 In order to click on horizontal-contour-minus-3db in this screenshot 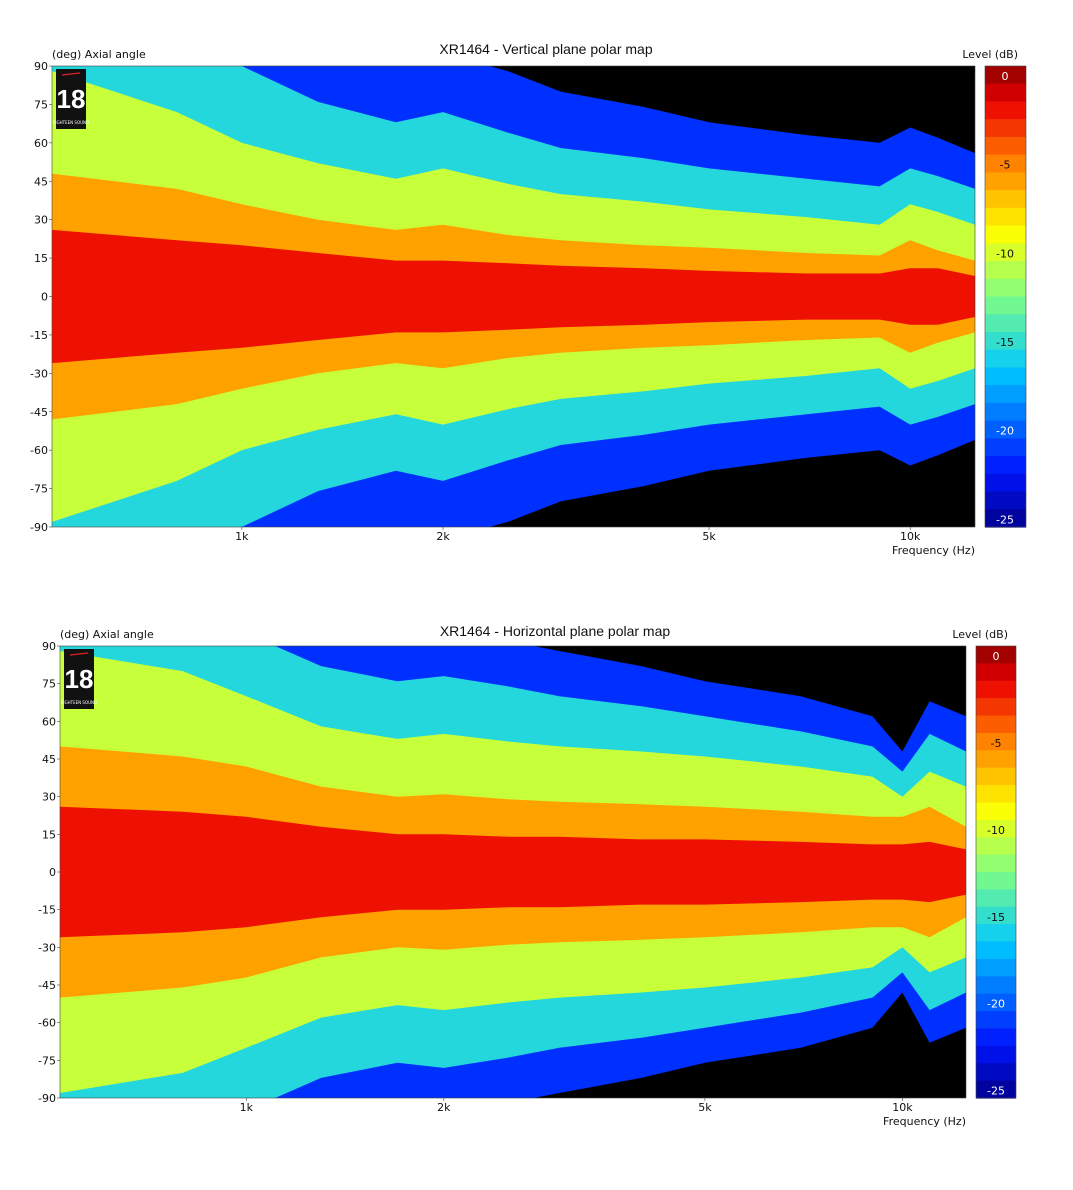, I will do `click(513, 872)`.